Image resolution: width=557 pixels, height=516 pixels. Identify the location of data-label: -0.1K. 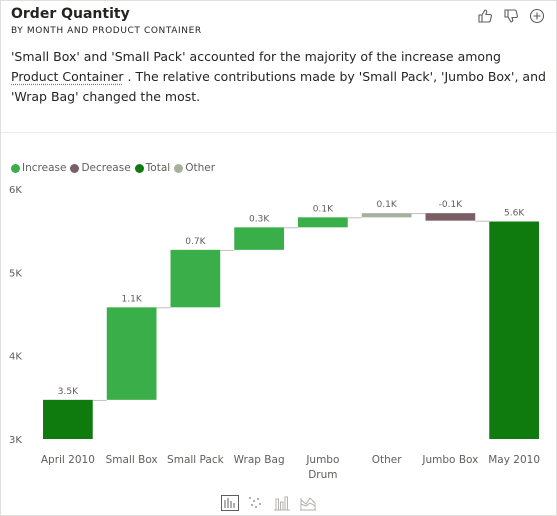
(451, 205).